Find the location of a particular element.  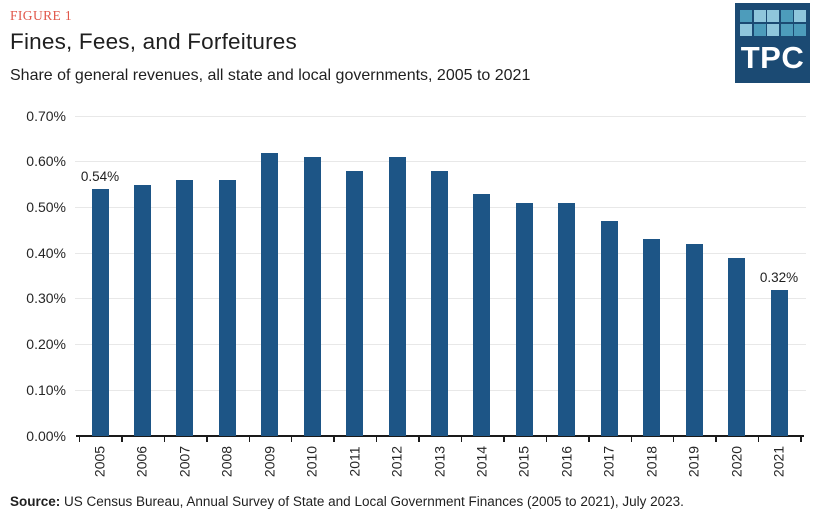

bar-2018 is located at coordinates (652, 337).